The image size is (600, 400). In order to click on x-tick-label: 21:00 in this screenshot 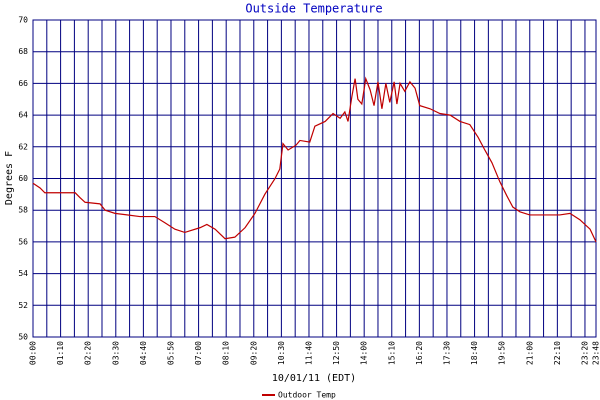, I will do `click(529, 353)`.